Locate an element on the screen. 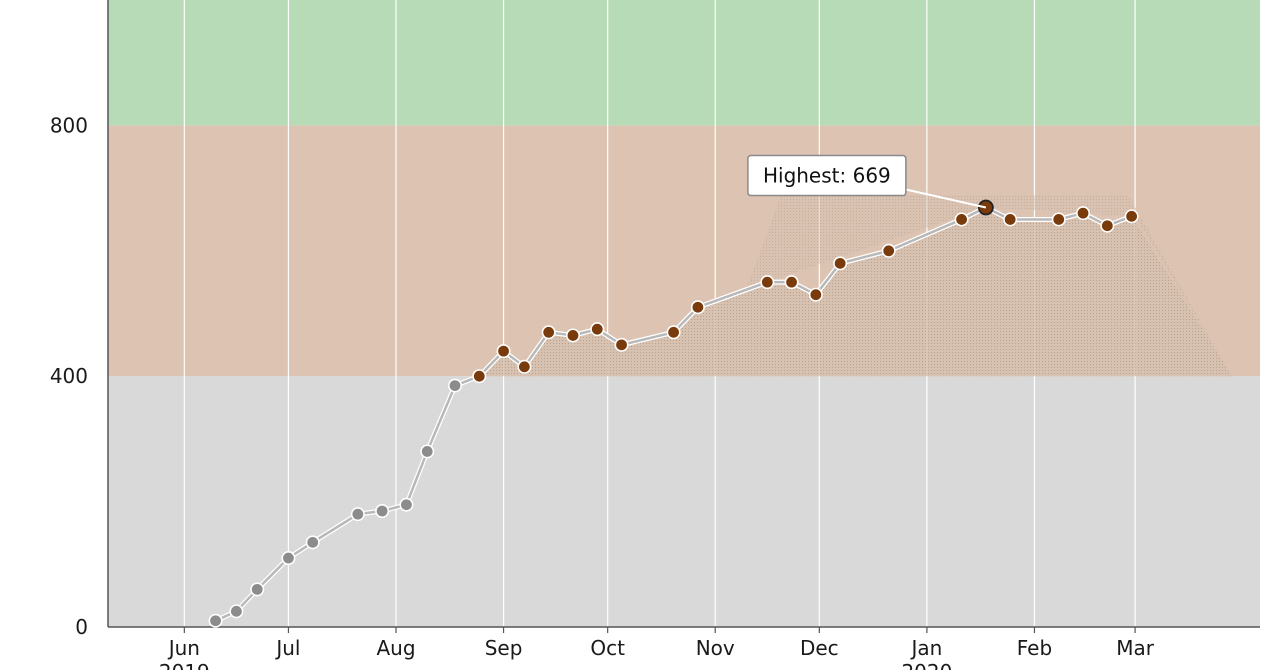 The image size is (1280, 670). x-tick-label-7: Jan is located at coordinates (925, 648).